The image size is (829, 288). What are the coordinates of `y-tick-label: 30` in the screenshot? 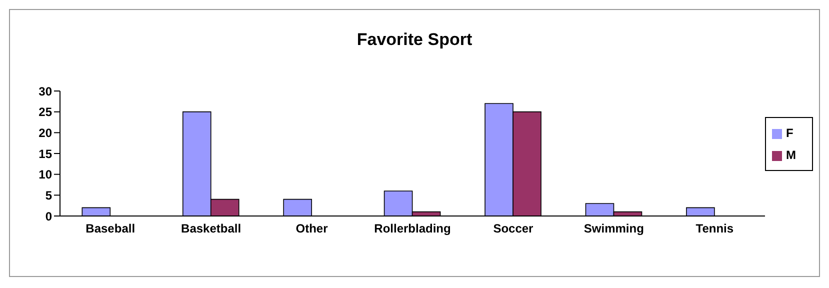 It's located at (45, 91).